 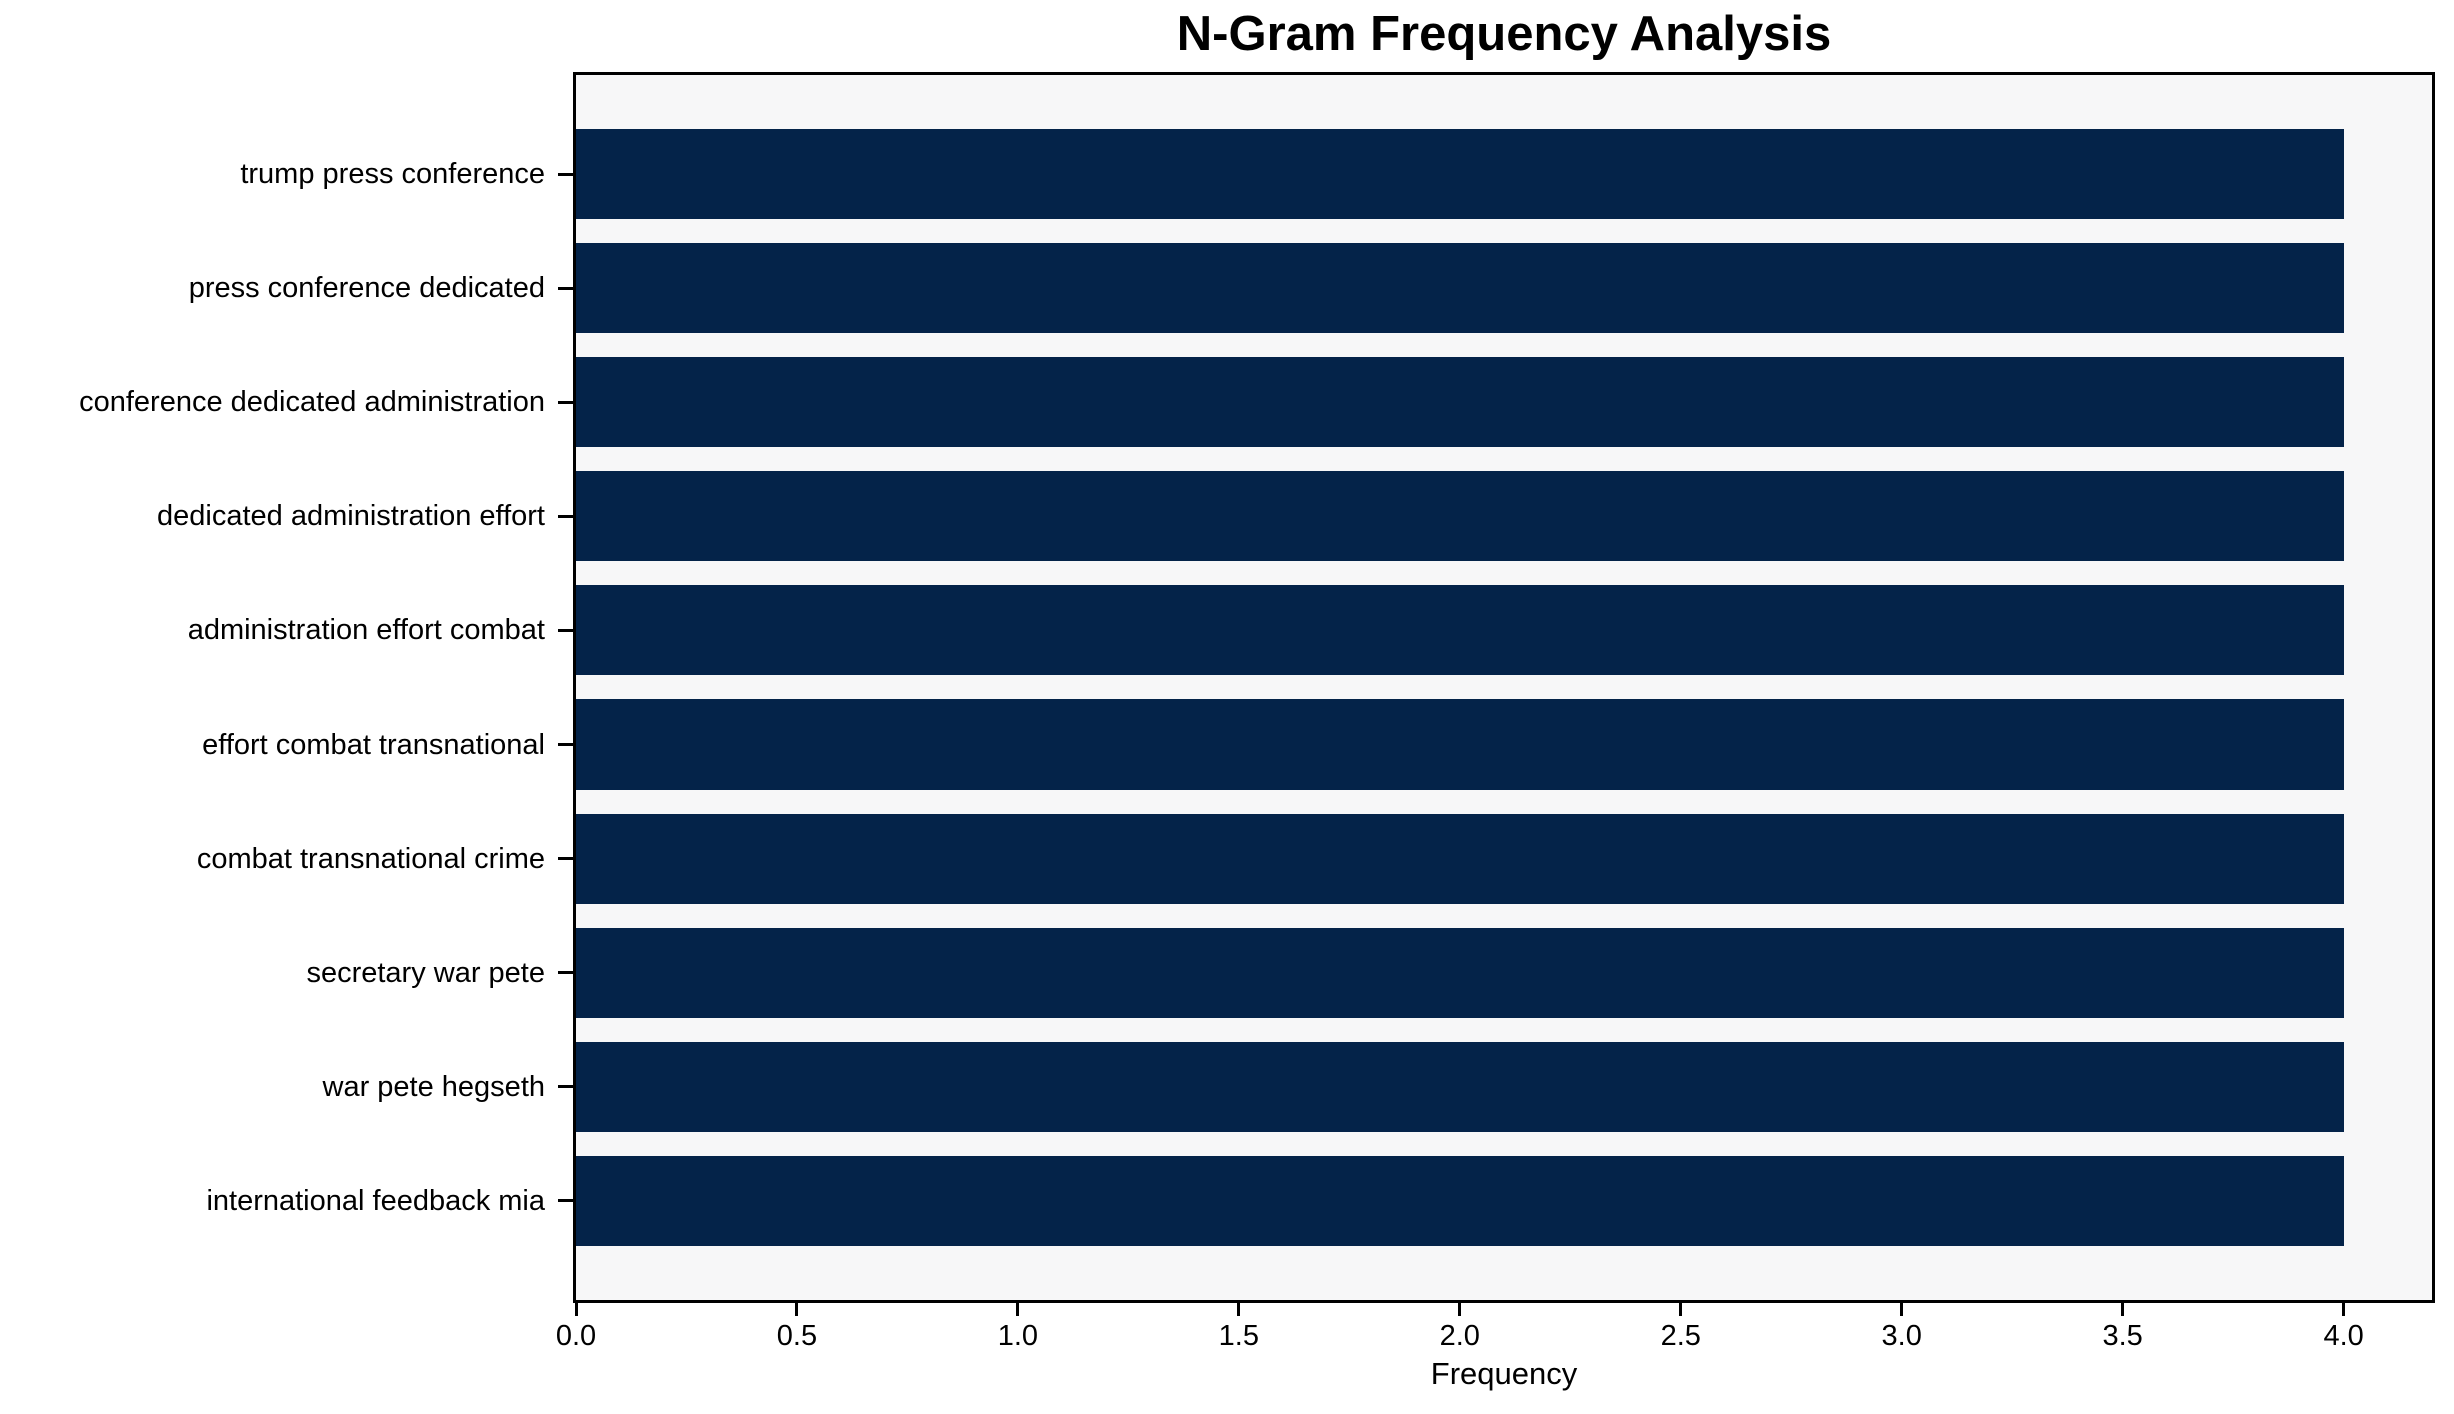 What do you see at coordinates (433, 1086) in the screenshot?
I see `y-tick-label: war pete hegseth` at bounding box center [433, 1086].